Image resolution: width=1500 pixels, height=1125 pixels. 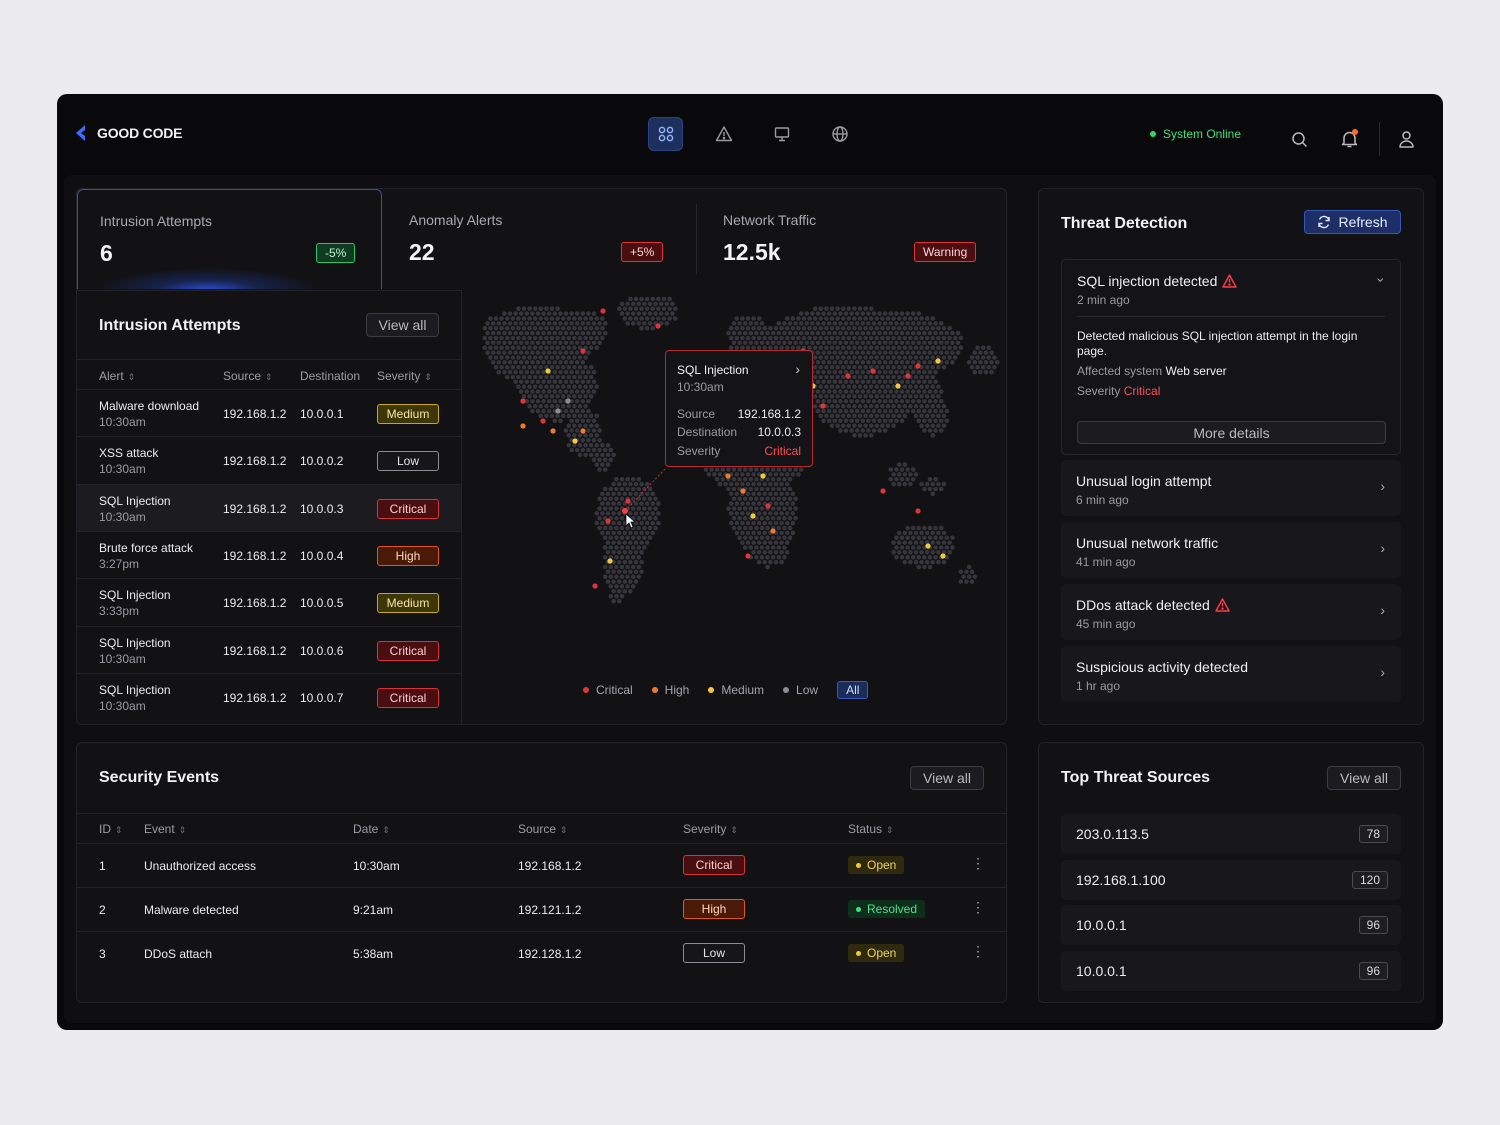 I want to click on legend-medium: Medium, so click(x=736, y=690).